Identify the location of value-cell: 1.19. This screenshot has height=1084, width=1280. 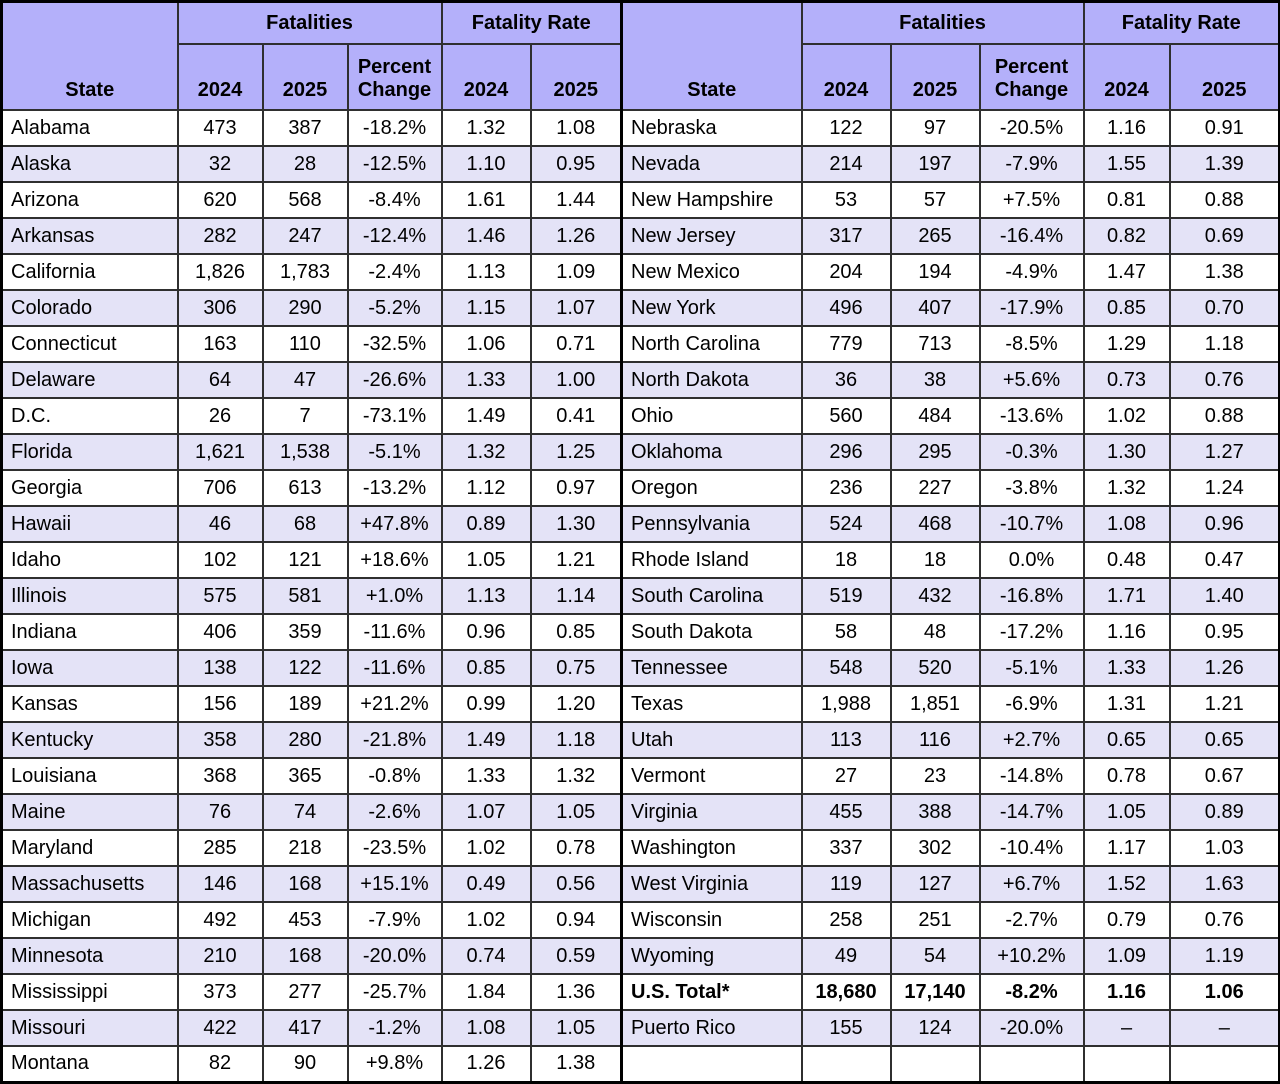
(1224, 956).